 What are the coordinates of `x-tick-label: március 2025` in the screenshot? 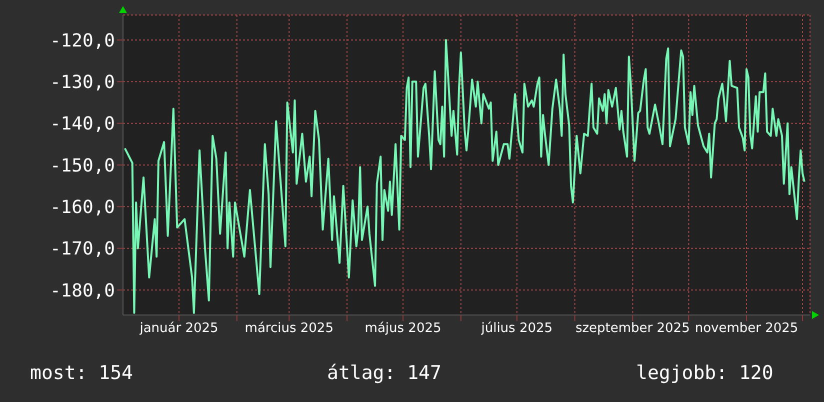 It's located at (289, 328).